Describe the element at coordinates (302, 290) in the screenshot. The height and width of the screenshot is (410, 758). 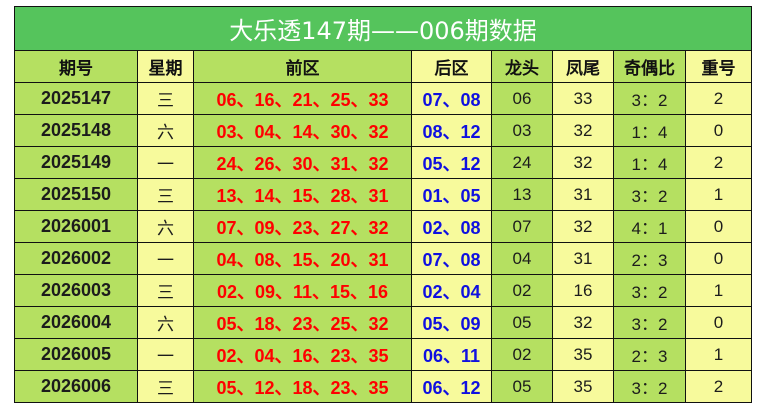
I see `front-numbers-cell: 02、09、11、15、16` at that location.